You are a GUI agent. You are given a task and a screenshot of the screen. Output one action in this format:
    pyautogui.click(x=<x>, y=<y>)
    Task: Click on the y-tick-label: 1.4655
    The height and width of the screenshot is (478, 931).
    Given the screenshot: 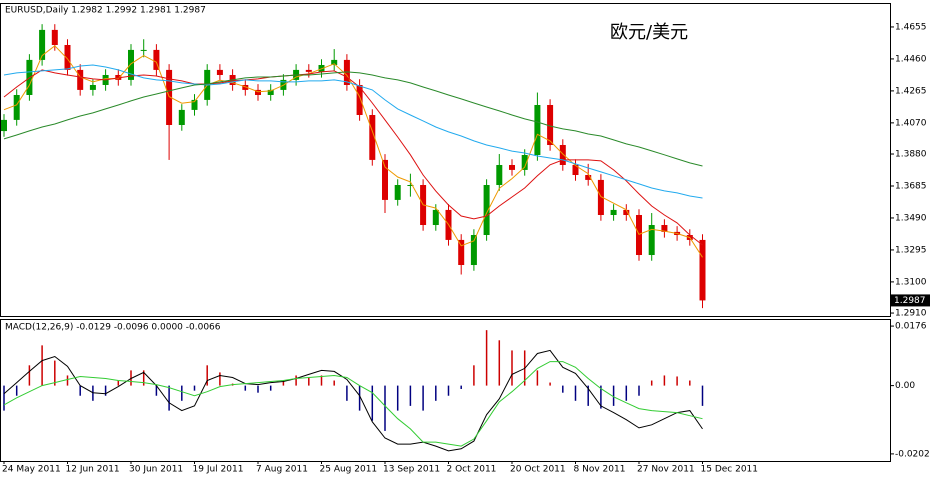 What is the action you would take?
    pyautogui.click(x=911, y=27)
    